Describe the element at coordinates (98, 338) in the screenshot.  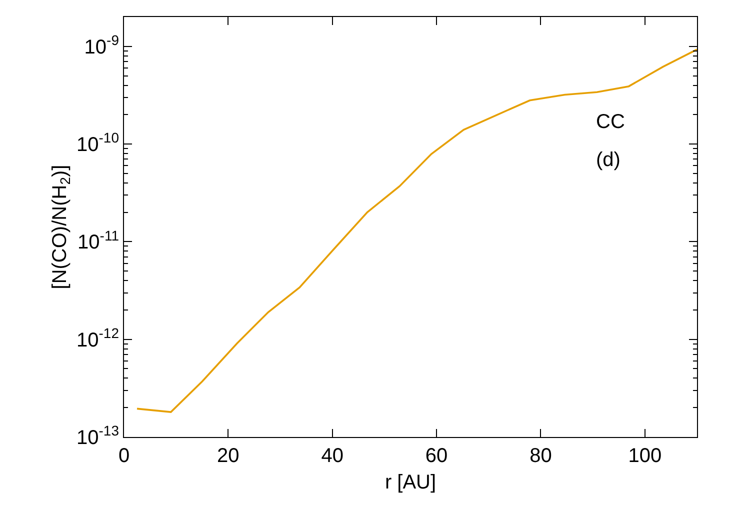
I see `y-tick-label: 10$^{-12}$` at that location.